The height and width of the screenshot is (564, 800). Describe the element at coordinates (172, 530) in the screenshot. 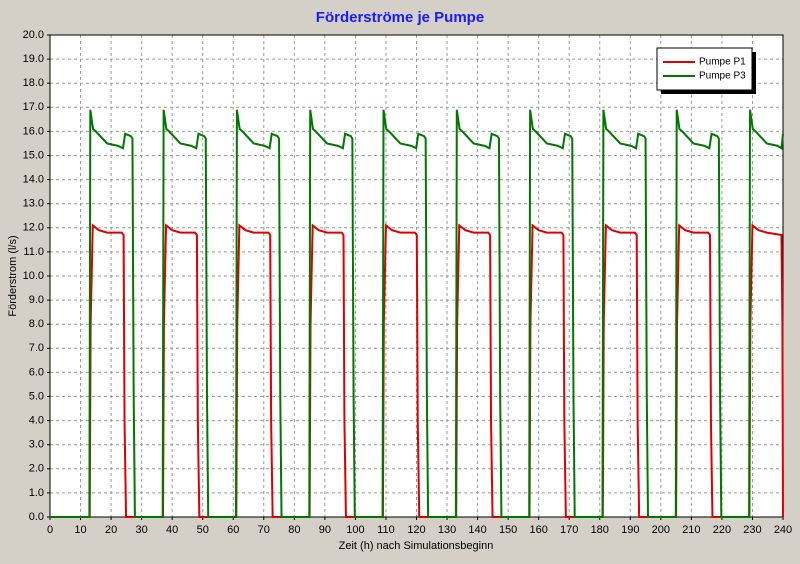

I see `x-tick-label: 40` at that location.